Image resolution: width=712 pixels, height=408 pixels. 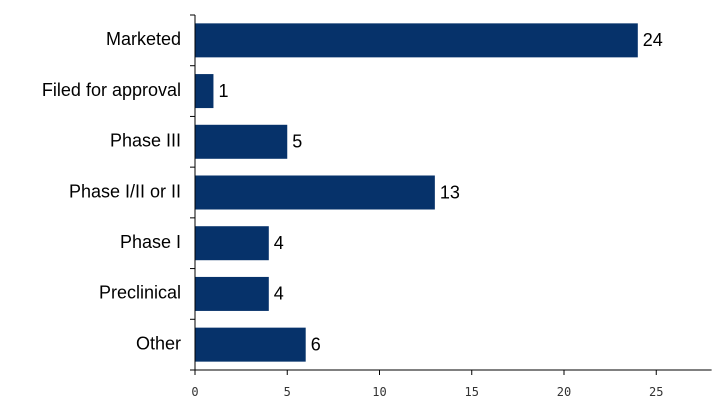 What do you see at coordinates (279, 294) in the screenshot?
I see `value-label-preclinical: 4` at bounding box center [279, 294].